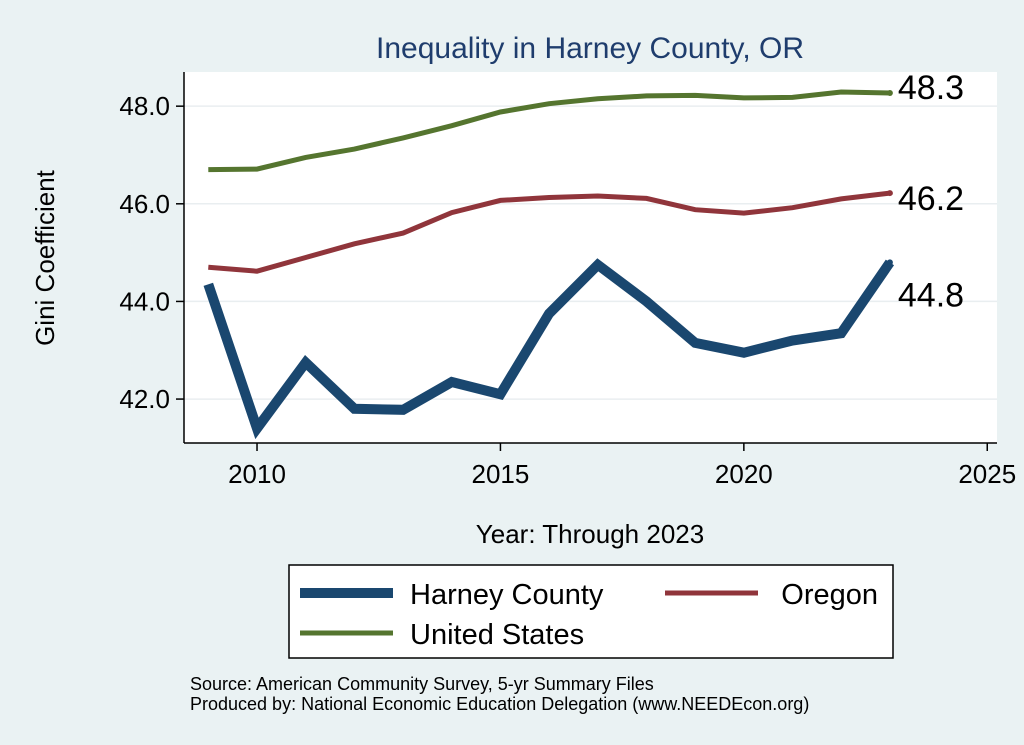 Image resolution: width=1024 pixels, height=745 pixels. What do you see at coordinates (590, 48) in the screenshot?
I see `chart-title: Inequality in Harney County, OR` at bounding box center [590, 48].